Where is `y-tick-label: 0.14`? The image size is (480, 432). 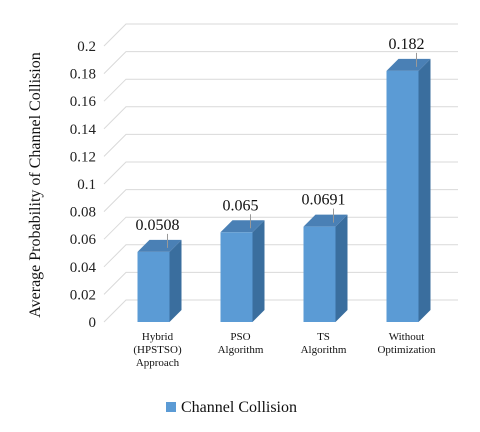 y-tick-label: 0.14 is located at coordinates (83, 130).